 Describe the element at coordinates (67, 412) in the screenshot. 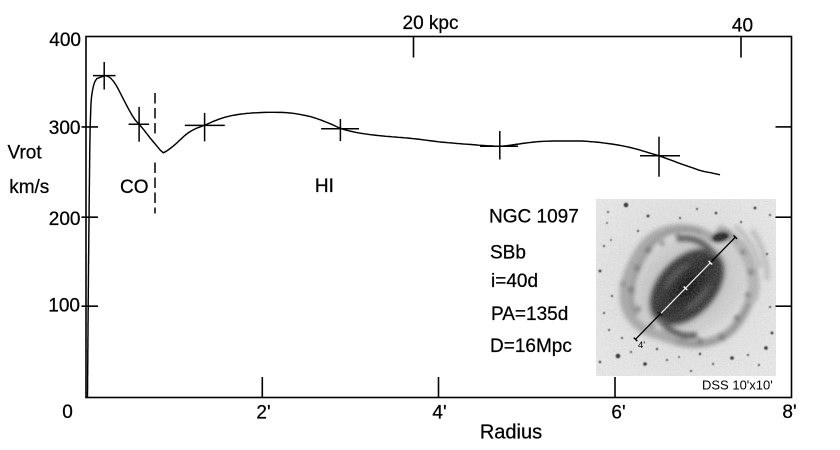

I see `svg-text: 0` at that location.